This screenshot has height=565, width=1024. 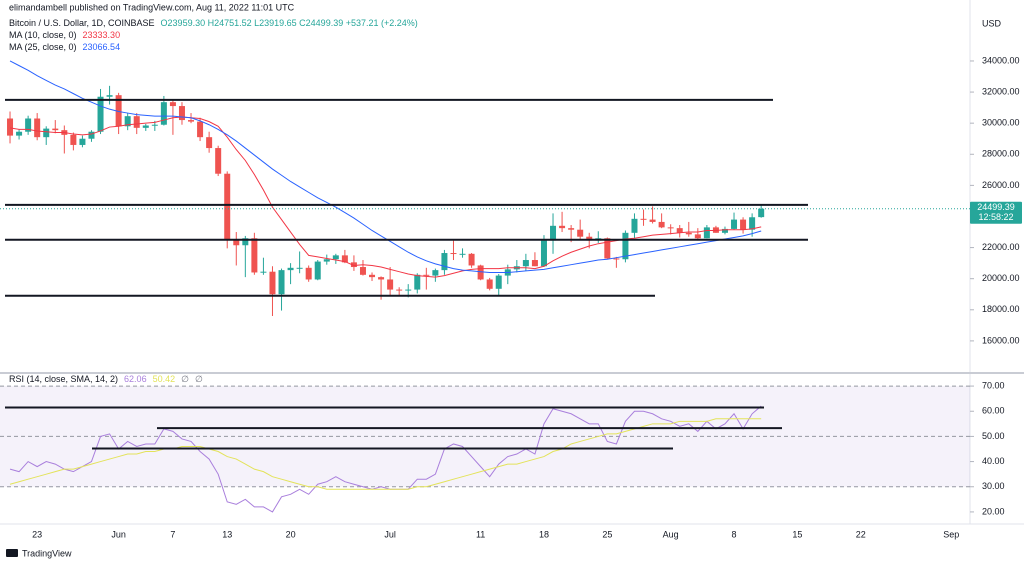 What do you see at coordinates (671, 534) in the screenshot?
I see `x-tick-label: Aug` at bounding box center [671, 534].